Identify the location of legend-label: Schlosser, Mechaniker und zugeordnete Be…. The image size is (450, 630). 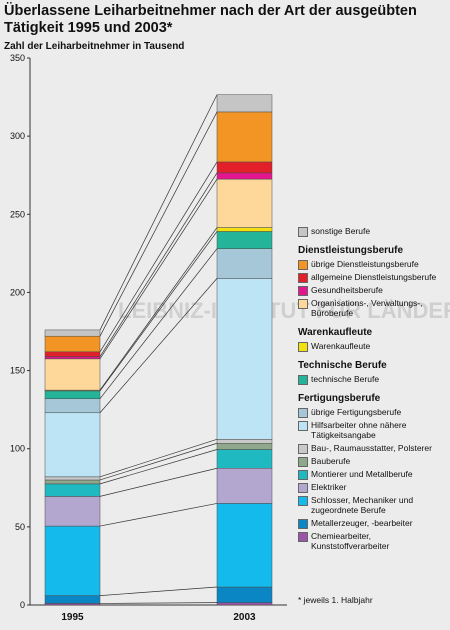
(362, 505).